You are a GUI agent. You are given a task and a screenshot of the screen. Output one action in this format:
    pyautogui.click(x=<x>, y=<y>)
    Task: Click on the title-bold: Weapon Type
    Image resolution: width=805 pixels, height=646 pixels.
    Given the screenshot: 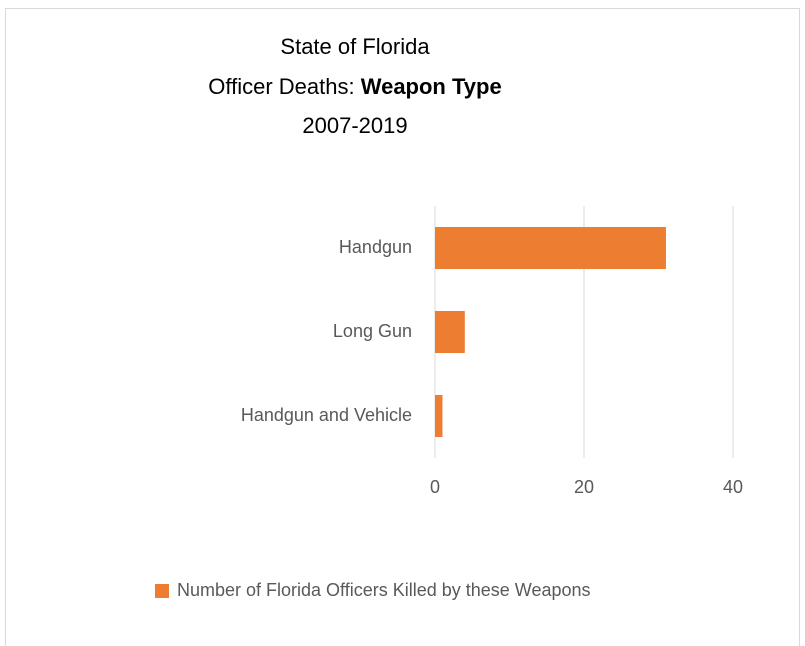 What is the action you would take?
    pyautogui.click(x=431, y=86)
    